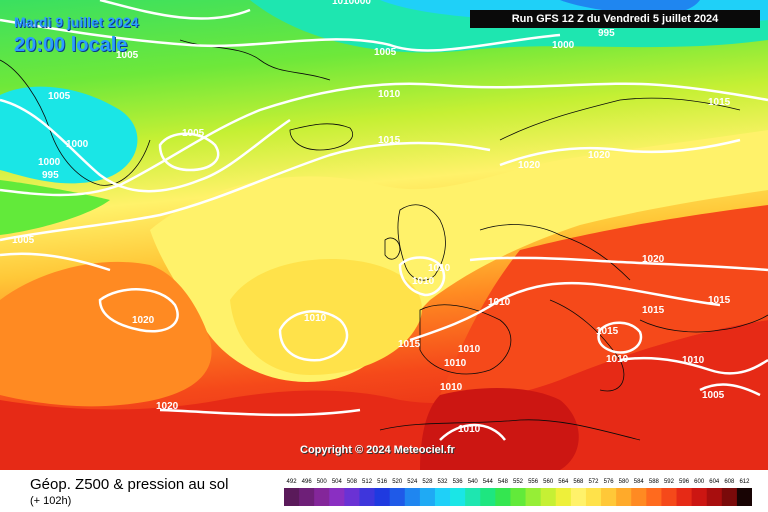  Describe the element at coordinates (377, 450) in the screenshot. I see `copyright: Copyright © 2024 Meteociel.fr` at that location.